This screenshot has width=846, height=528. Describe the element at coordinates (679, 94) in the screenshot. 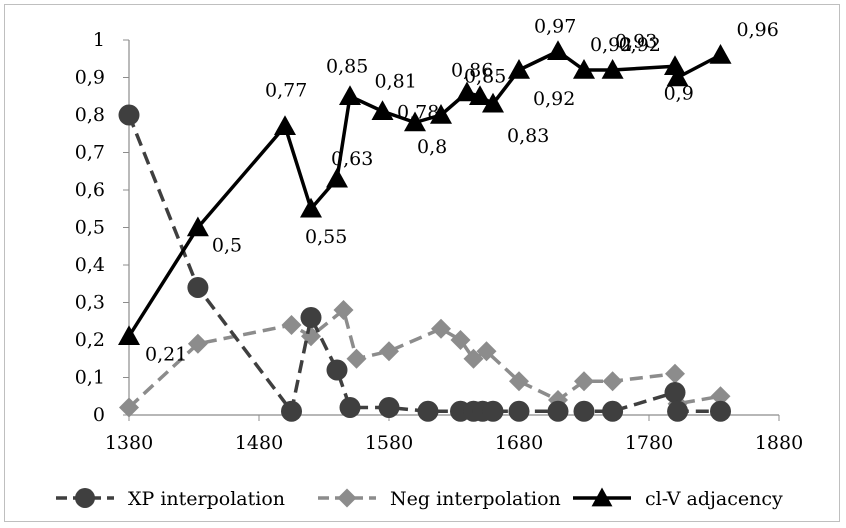

I see `data-label: 0,9` at that location.